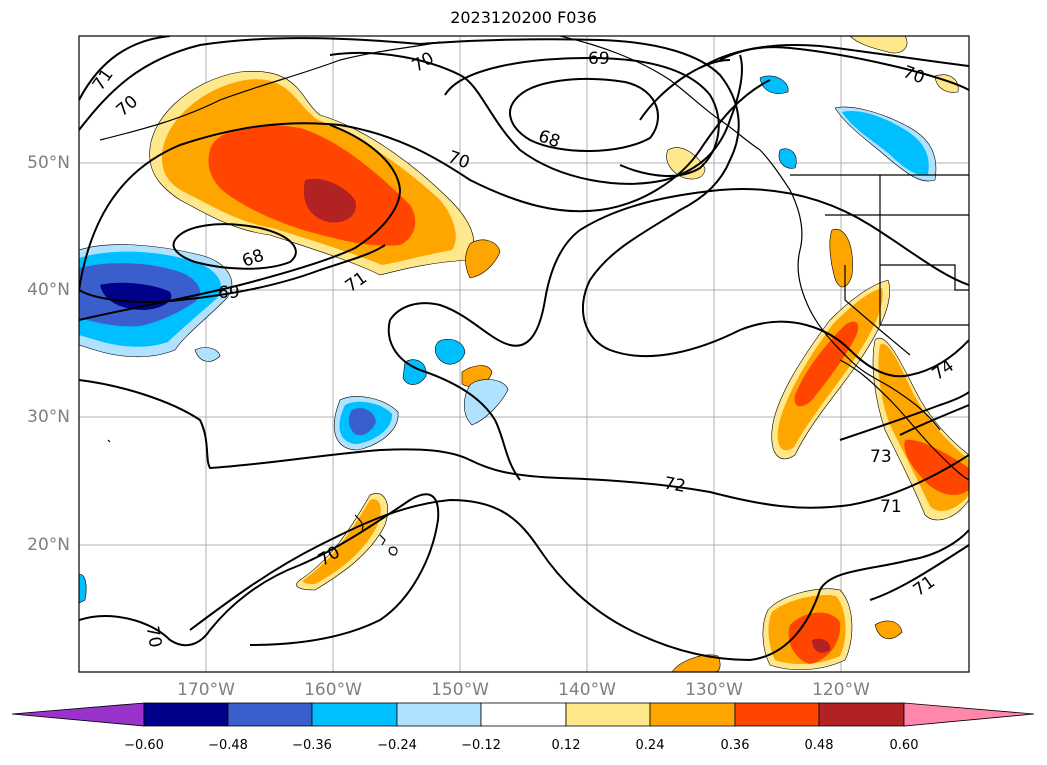  I want to click on negative-region-edge-west, so click(83, 589).